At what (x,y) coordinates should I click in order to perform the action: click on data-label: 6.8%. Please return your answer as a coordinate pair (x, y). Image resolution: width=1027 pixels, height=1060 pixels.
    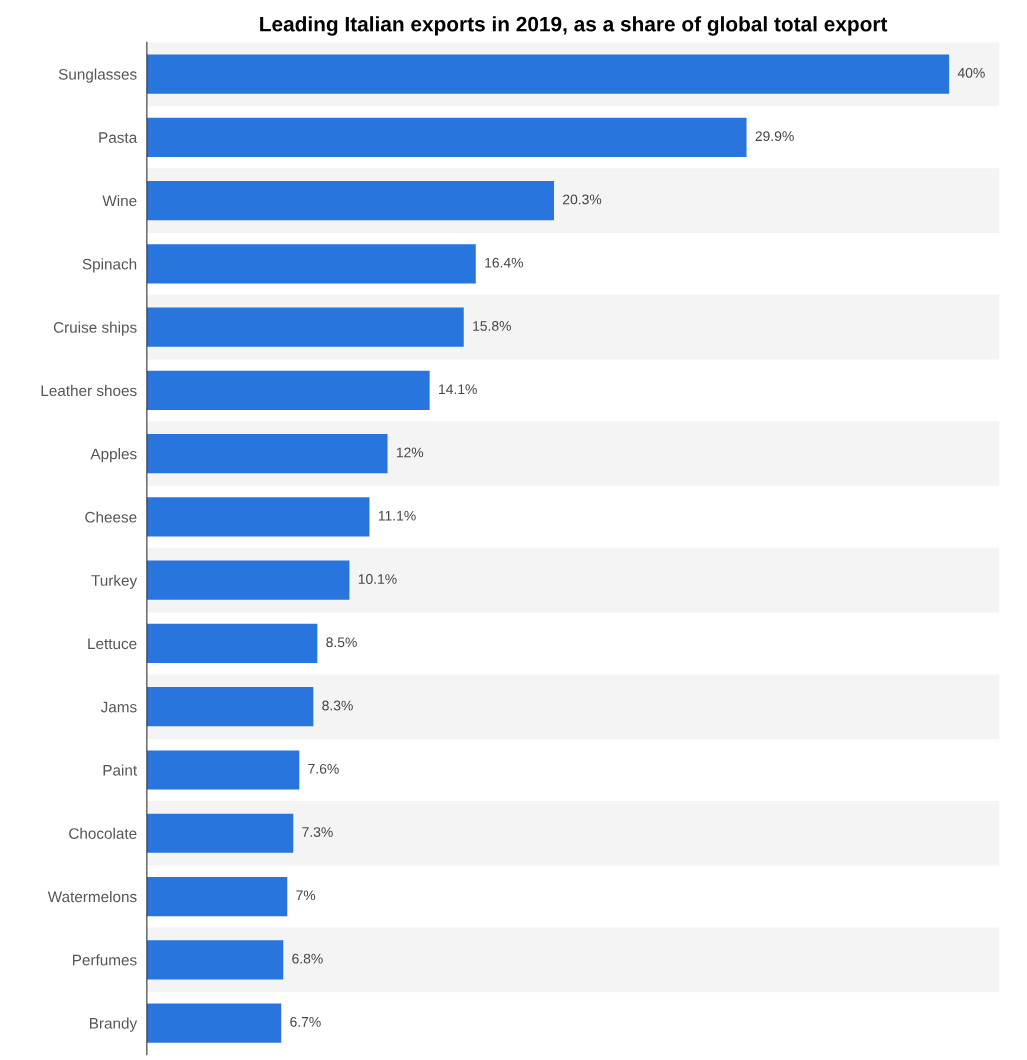
    Looking at the image, I should click on (307, 958).